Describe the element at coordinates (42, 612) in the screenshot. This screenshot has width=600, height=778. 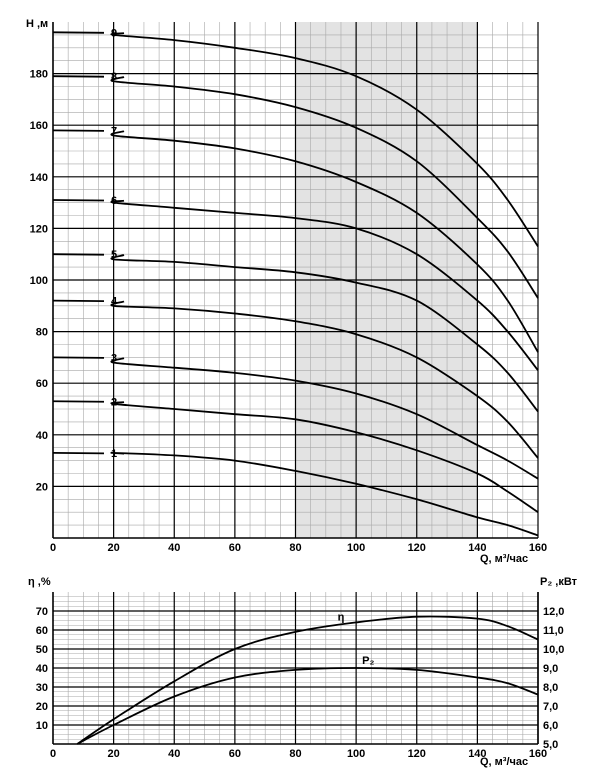
I see `efficiency-y-tick-label: 70` at that location.